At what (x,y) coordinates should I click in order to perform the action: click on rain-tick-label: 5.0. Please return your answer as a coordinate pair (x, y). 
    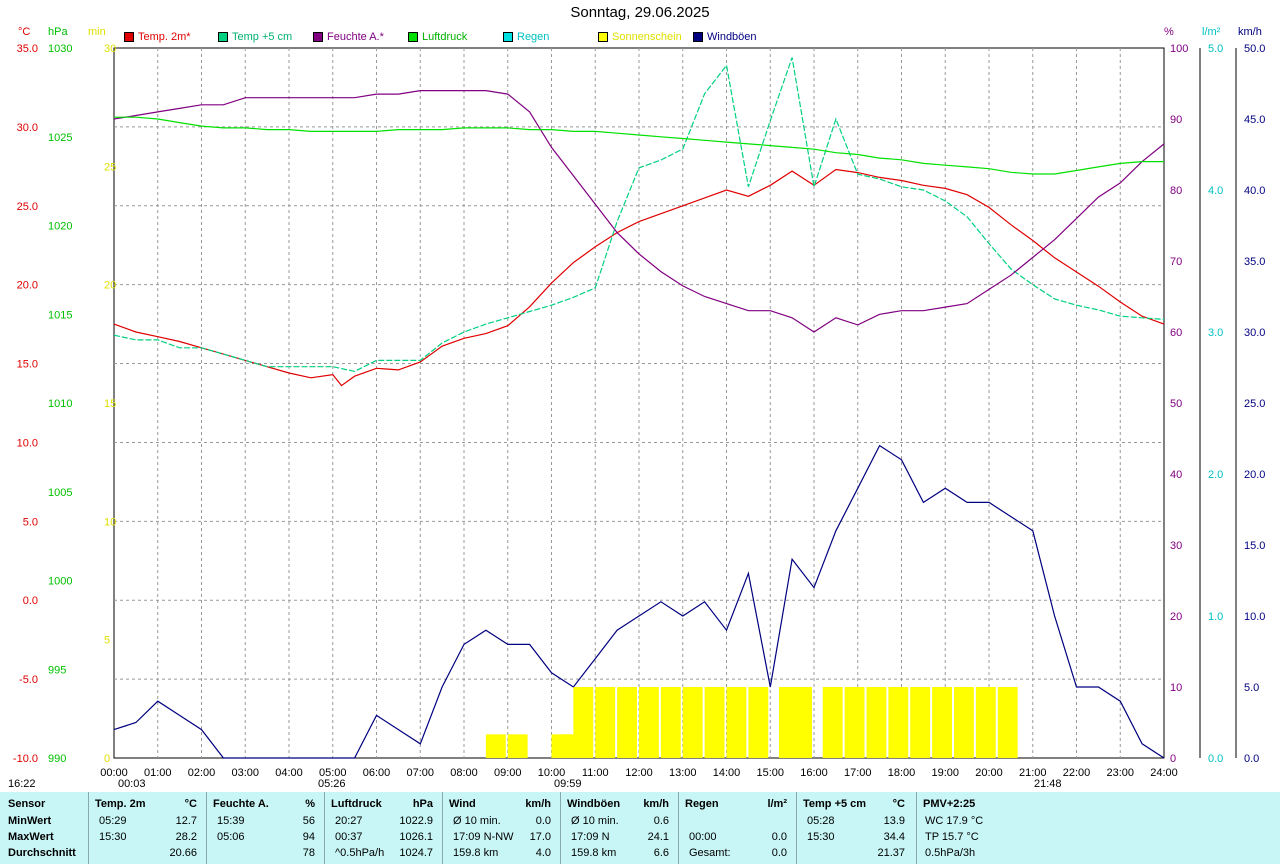
    Looking at the image, I should click on (1215, 49).